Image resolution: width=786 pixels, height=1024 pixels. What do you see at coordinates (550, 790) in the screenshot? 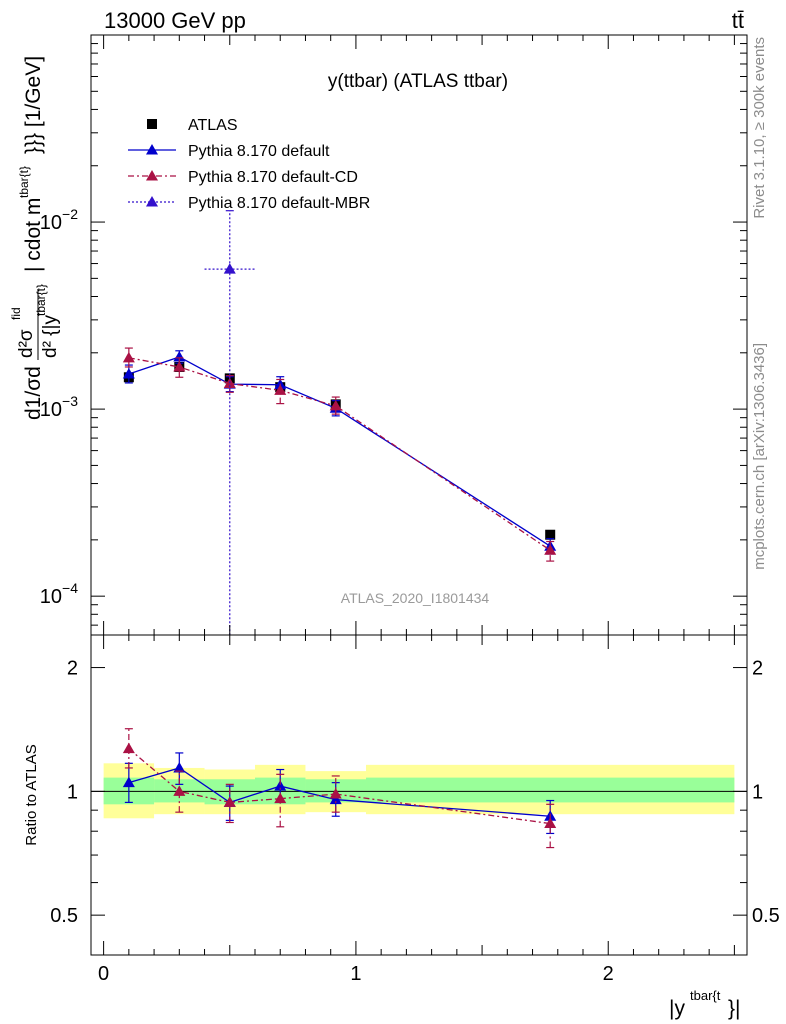
I see `uncertainty-band-inner` at bounding box center [550, 790].